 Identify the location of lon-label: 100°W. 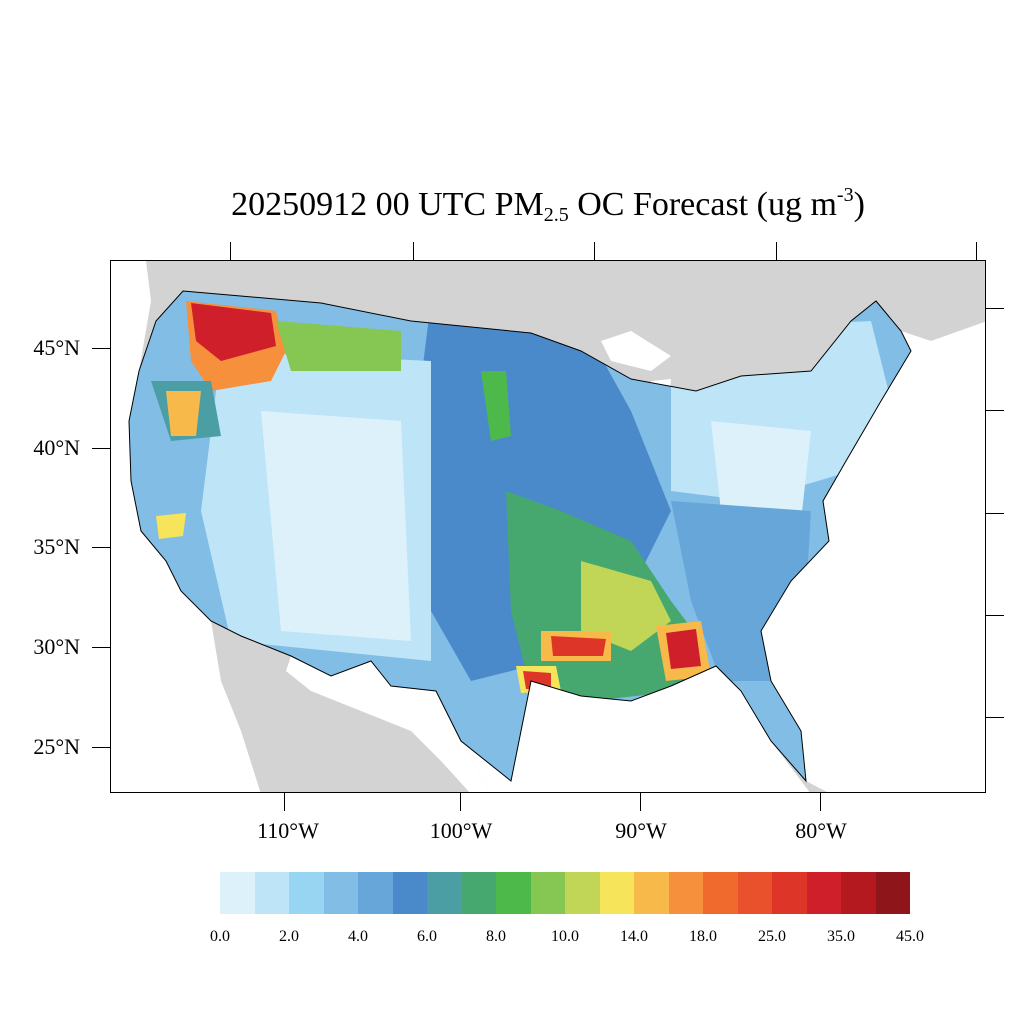
(461, 830).